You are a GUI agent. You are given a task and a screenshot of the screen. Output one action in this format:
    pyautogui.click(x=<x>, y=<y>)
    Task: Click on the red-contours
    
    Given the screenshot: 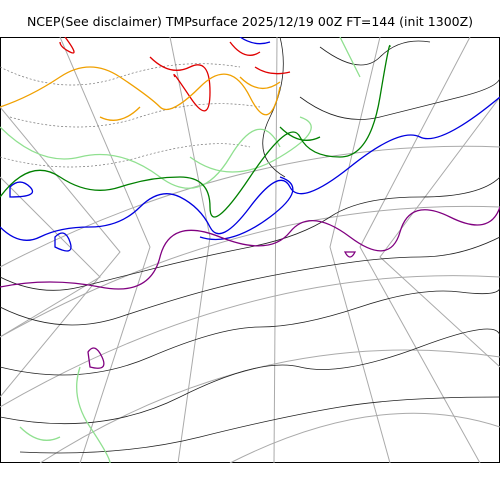 What is the action you would take?
    pyautogui.click(x=175, y=74)
    